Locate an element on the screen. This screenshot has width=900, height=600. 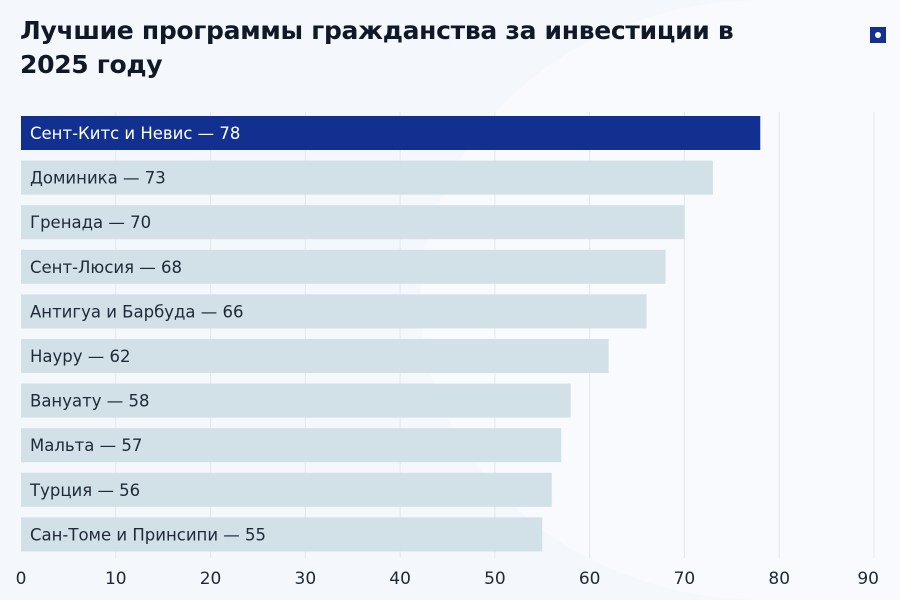
bar-label: Сент-Китс и Невис — 78 is located at coordinates (135, 133).